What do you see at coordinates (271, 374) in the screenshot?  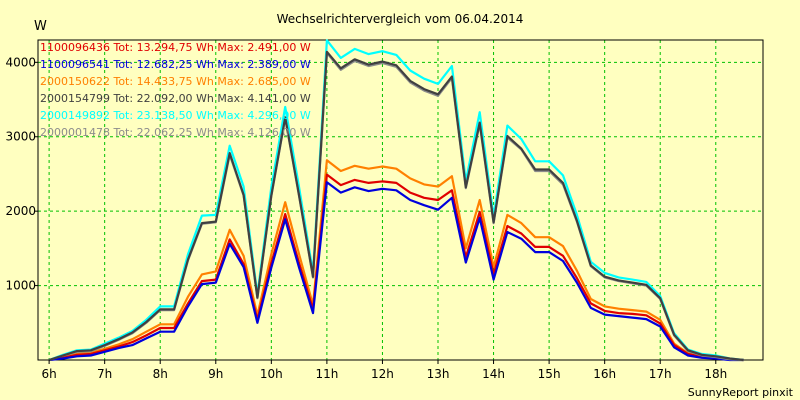 I see `x-tick-label-4: 10h` at bounding box center [271, 374].